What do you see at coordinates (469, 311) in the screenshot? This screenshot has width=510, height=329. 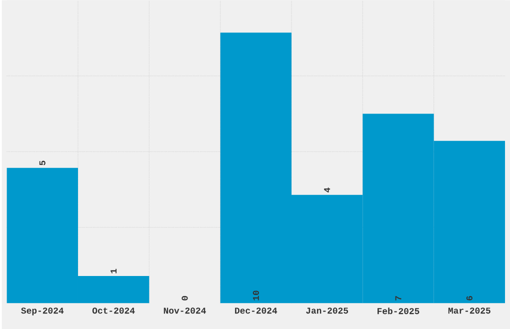 I see `x-tick-label: Mar-2025` at bounding box center [469, 311].